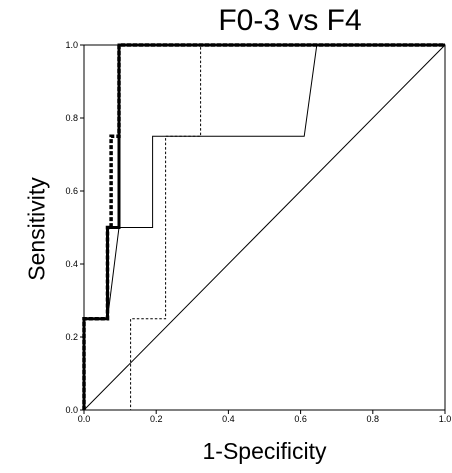  Describe the element at coordinates (228, 419) in the screenshot. I see `x-tick-label: 0.4` at that location.